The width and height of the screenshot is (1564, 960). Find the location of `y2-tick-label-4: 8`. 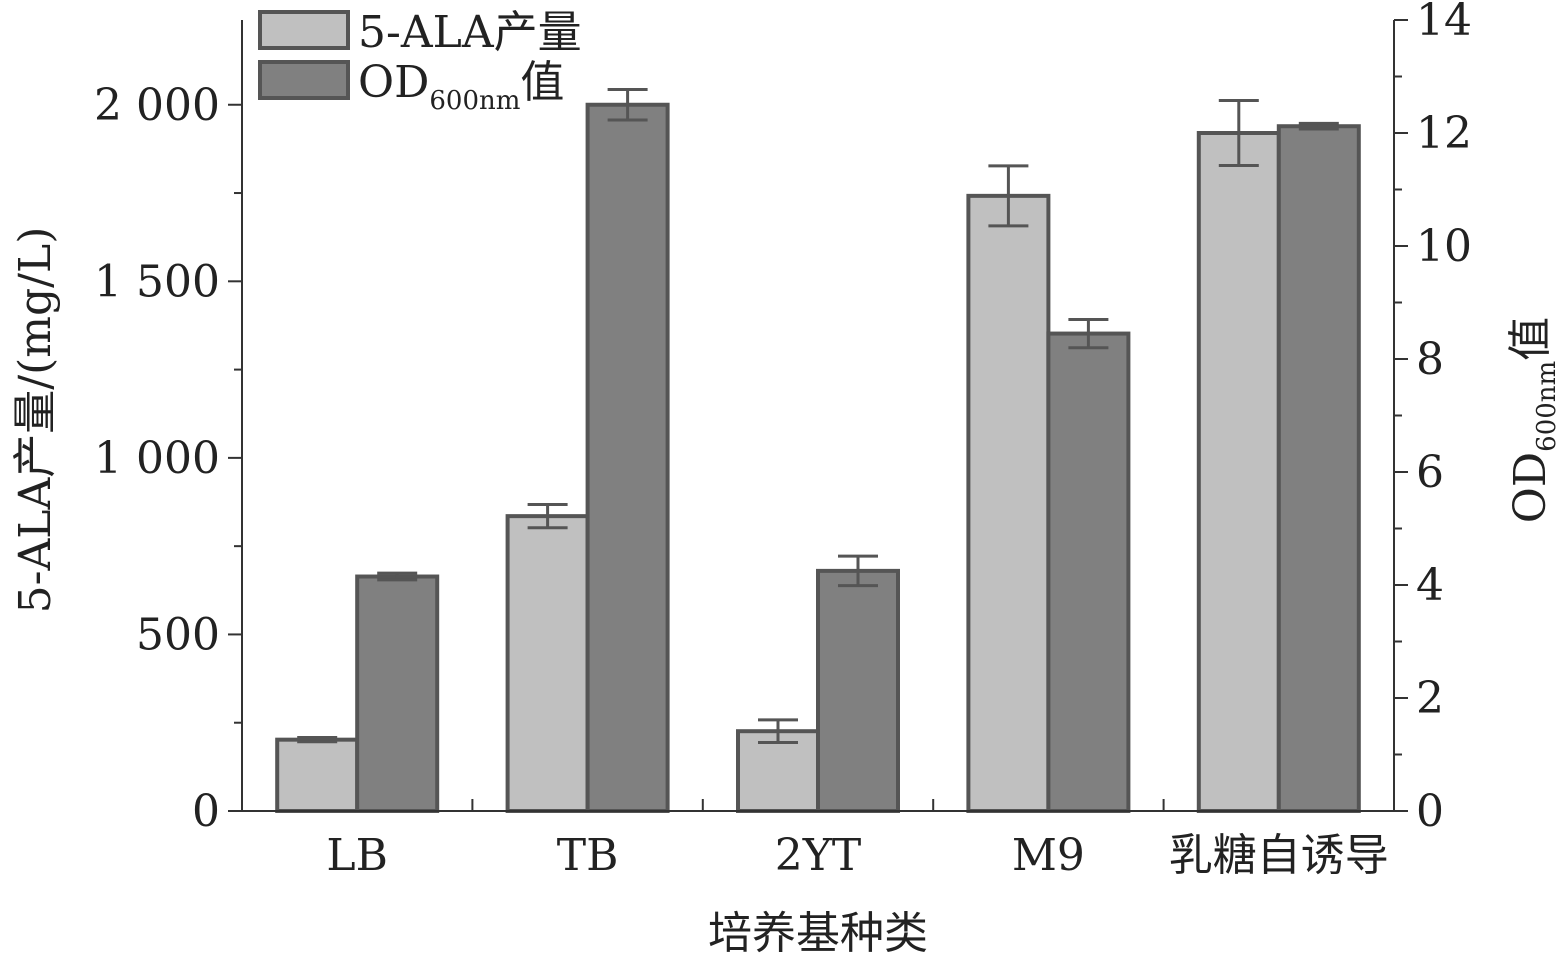

y2-tick-label-4: 8 is located at coordinates (1430, 359).